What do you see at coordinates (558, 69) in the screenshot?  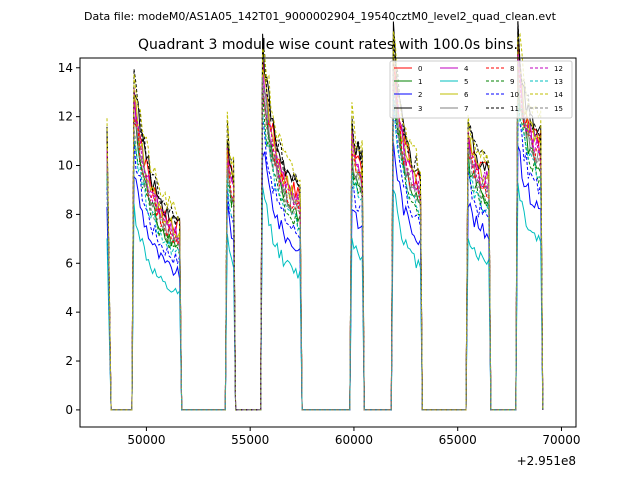 I see `legend-label-12: 12` at bounding box center [558, 69].